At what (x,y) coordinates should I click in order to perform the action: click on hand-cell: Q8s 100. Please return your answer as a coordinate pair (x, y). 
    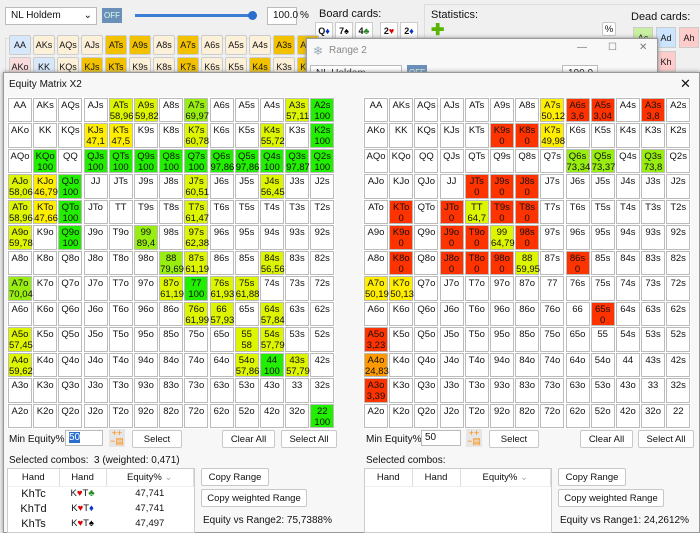
    Looking at the image, I should click on (171, 161).